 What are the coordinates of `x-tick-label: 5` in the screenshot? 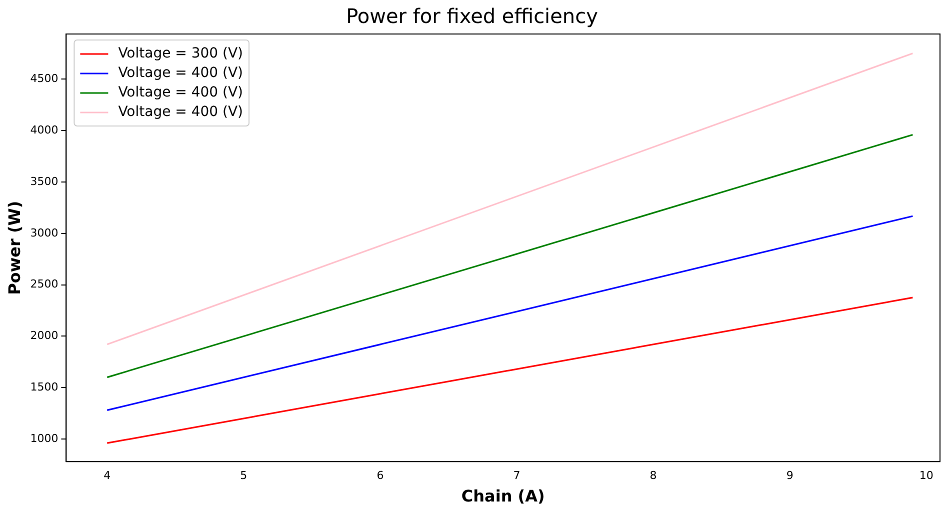 It's located at (244, 475).